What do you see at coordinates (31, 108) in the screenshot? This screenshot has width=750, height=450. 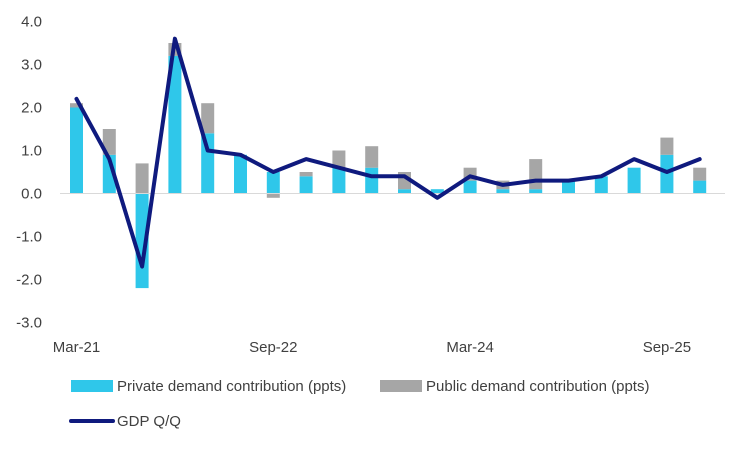 I see `y-tick-label: 2.0` at bounding box center [31, 108].